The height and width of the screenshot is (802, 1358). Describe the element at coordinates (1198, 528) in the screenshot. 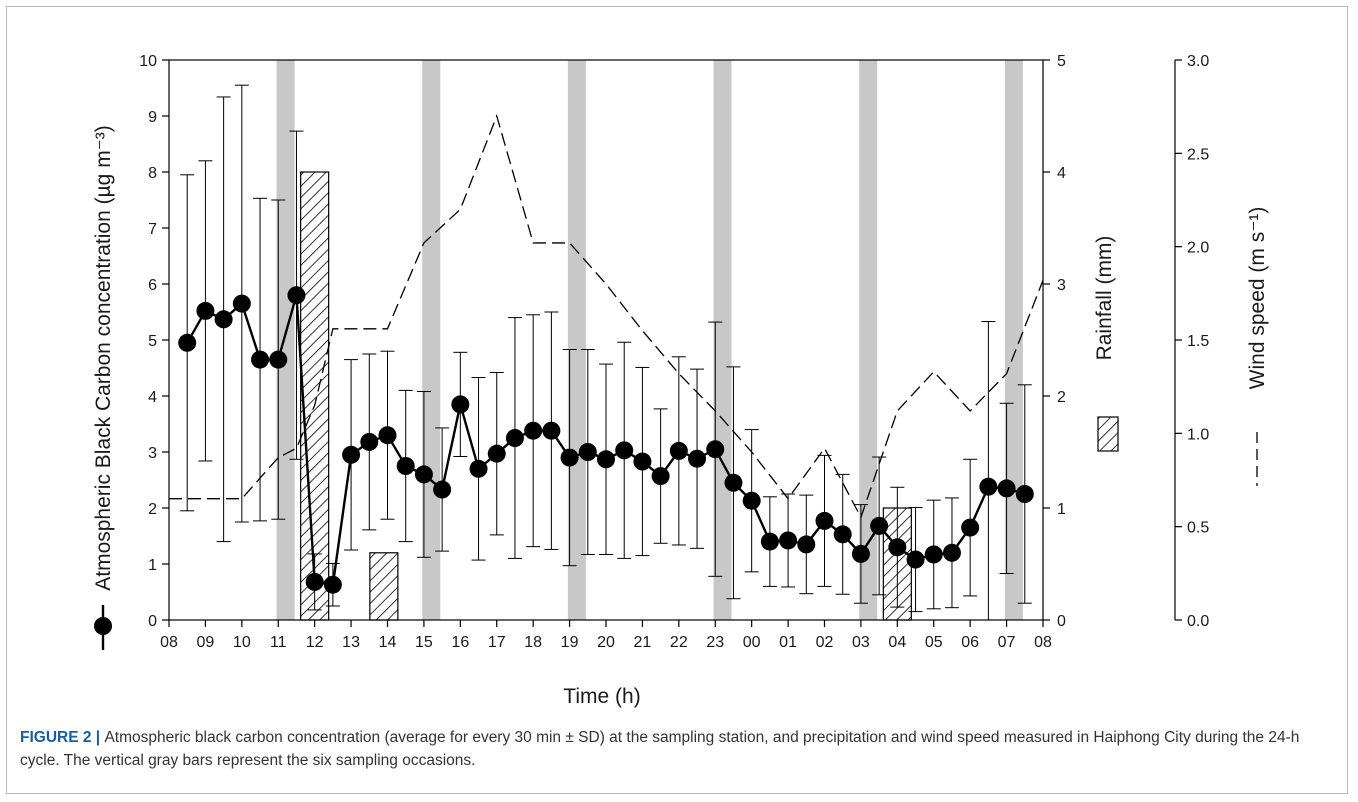

I see `wind-tick-label-1: 0.5` at that location.